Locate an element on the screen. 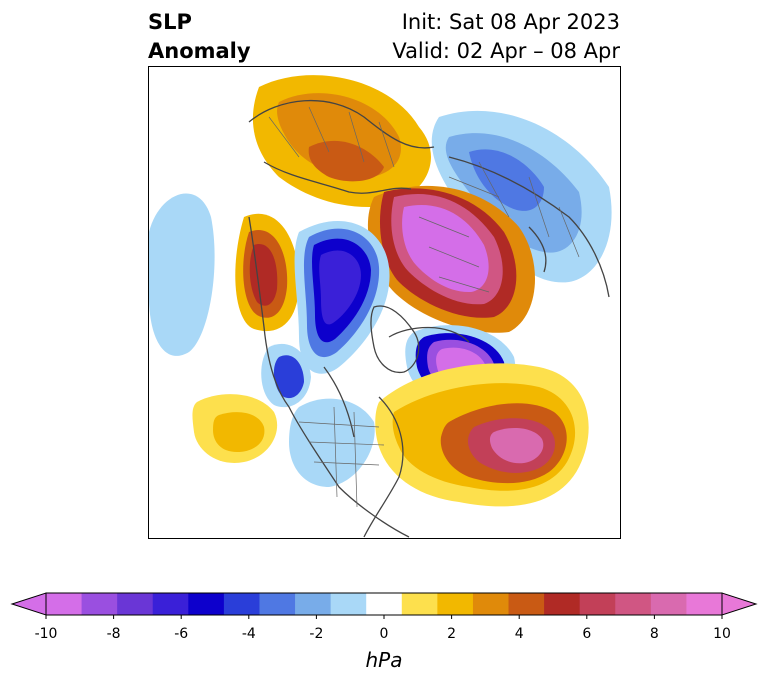  init-date: Init: Sat 08 Apr 2023 is located at coordinates (510, 22).